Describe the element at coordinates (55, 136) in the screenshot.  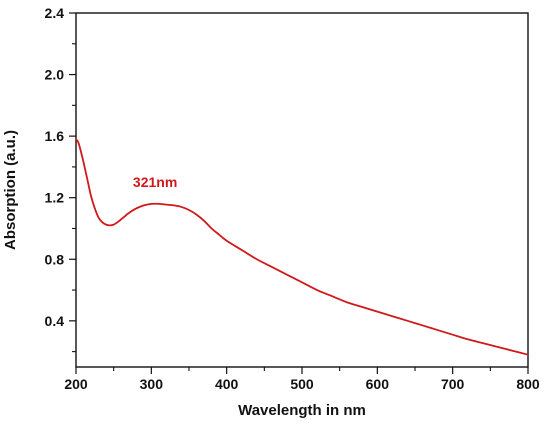
I see `y-tick-label: 1.6` at that location.